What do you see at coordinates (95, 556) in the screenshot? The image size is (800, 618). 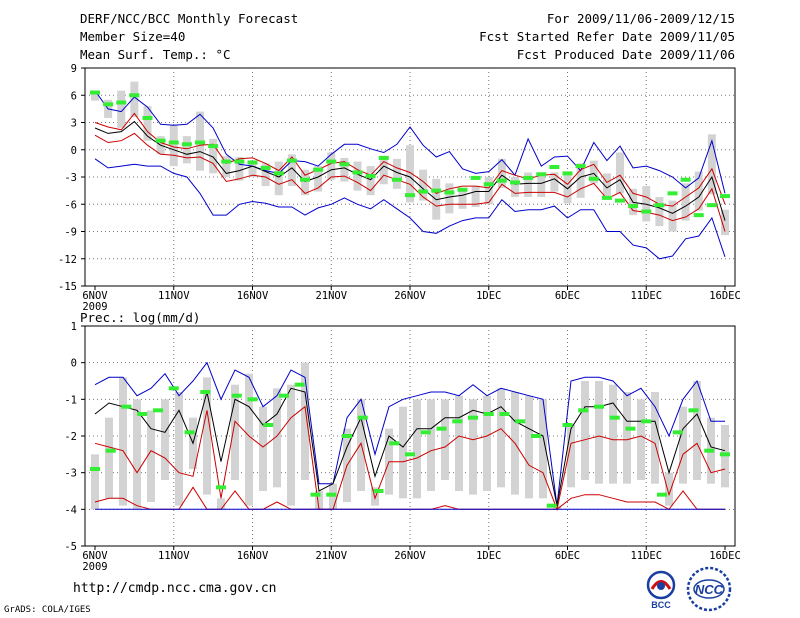 I see `x-tick-label: 6NOV` at bounding box center [95, 556].